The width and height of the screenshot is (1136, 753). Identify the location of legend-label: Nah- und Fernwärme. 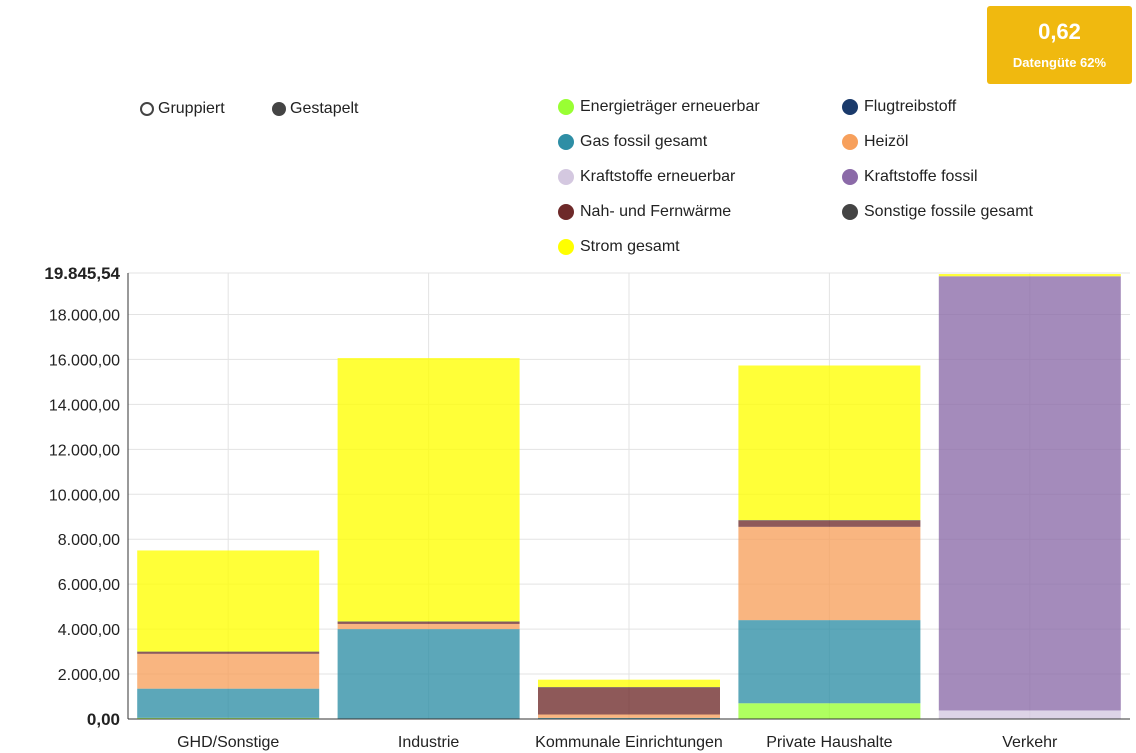
(656, 211).